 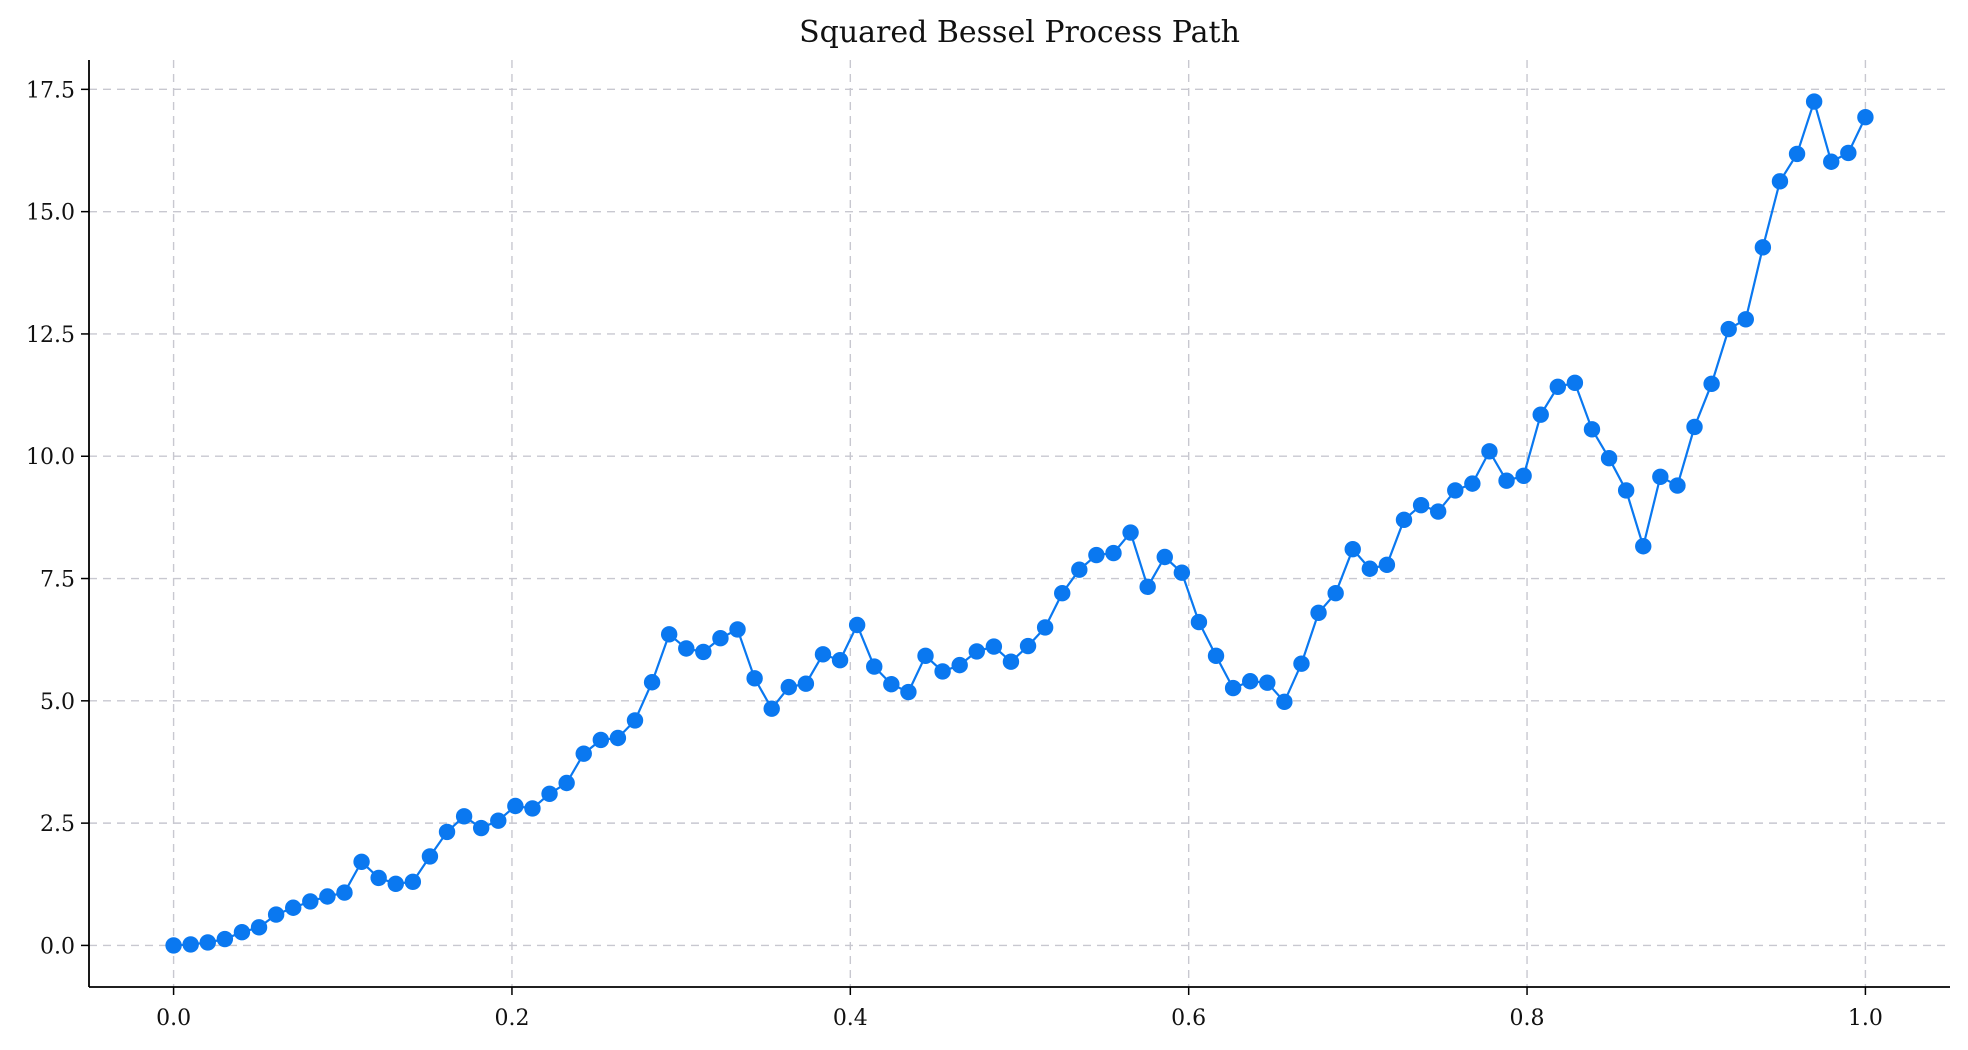 What do you see at coordinates (173, 1018) in the screenshot?
I see `x-tick-label: 0.0` at bounding box center [173, 1018].